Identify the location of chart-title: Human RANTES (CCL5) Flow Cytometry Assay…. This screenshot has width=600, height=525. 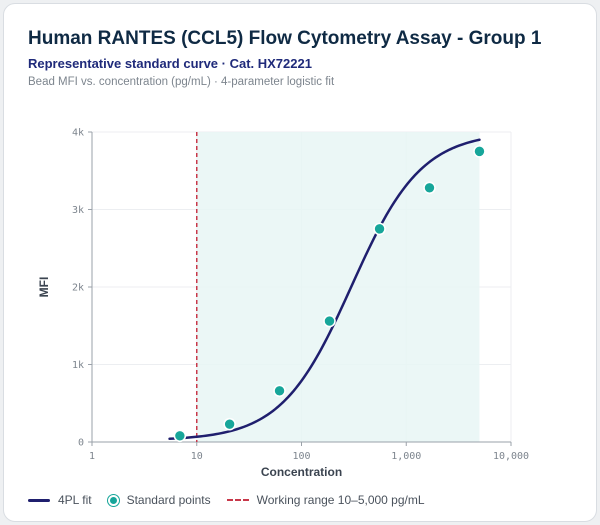
(285, 38).